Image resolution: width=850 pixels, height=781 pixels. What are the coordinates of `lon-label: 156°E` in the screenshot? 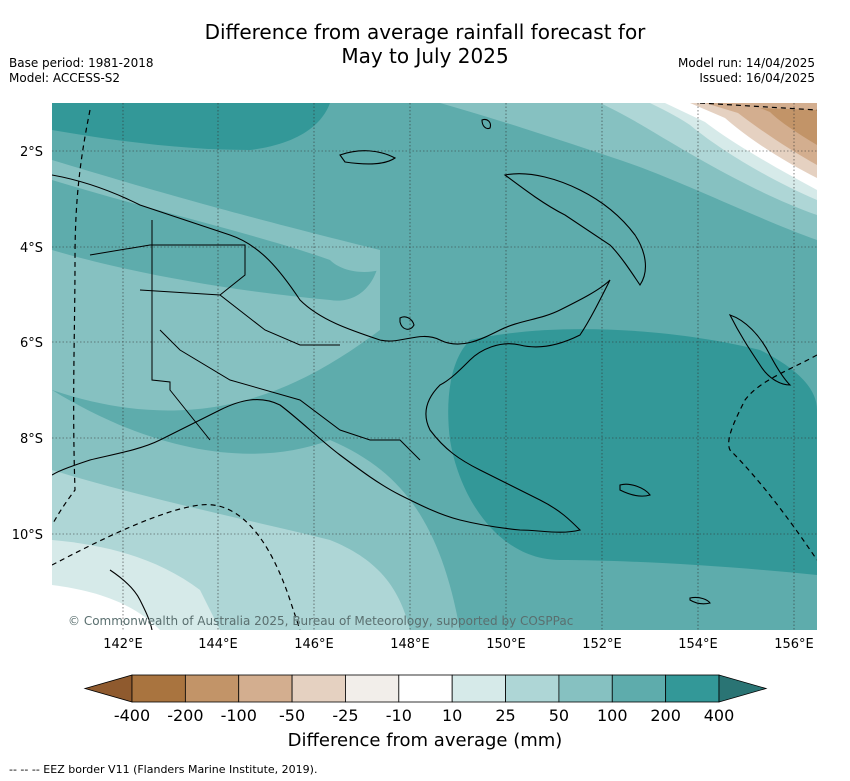 It's located at (794, 644).